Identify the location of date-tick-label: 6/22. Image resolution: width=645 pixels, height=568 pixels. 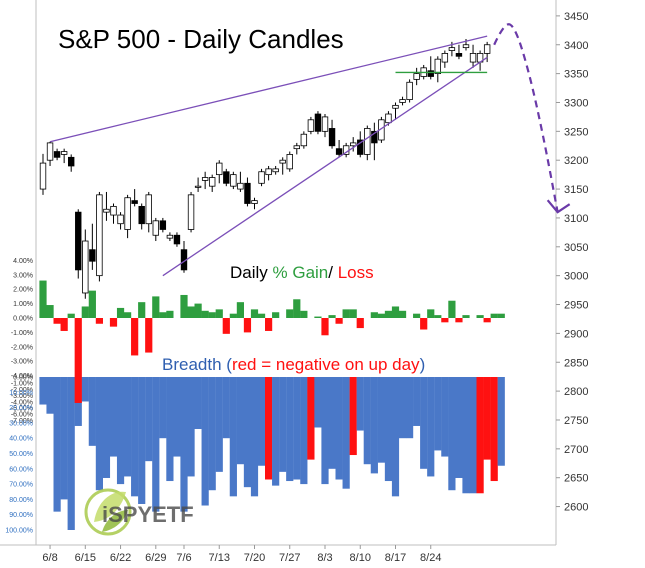
(120, 558).